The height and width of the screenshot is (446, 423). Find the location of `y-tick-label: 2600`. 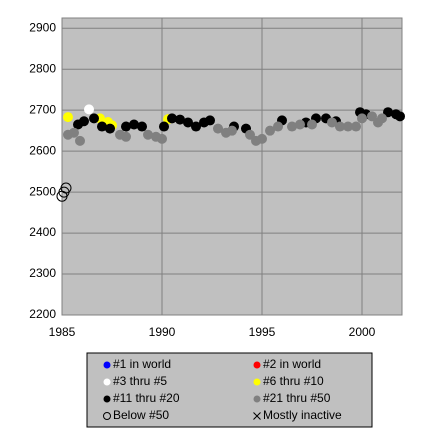

y-tick-label: 2600 is located at coordinates (42, 150).